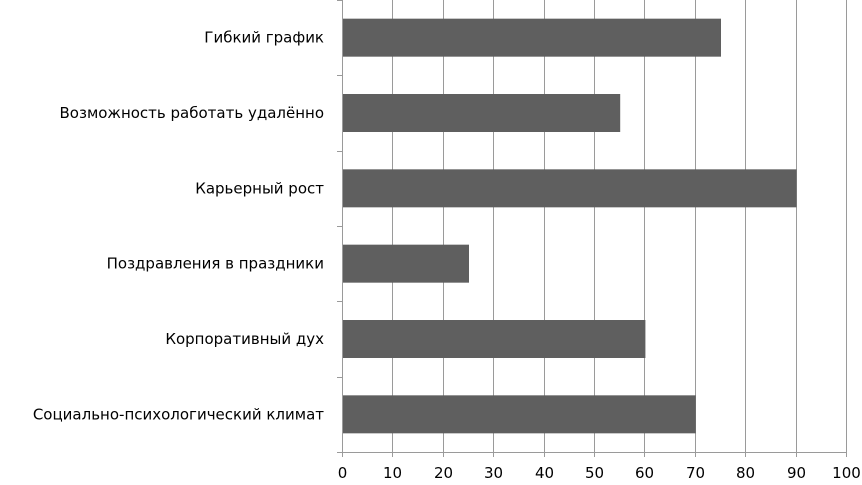  I want to click on category-label: Гибкий график, so click(264, 38).